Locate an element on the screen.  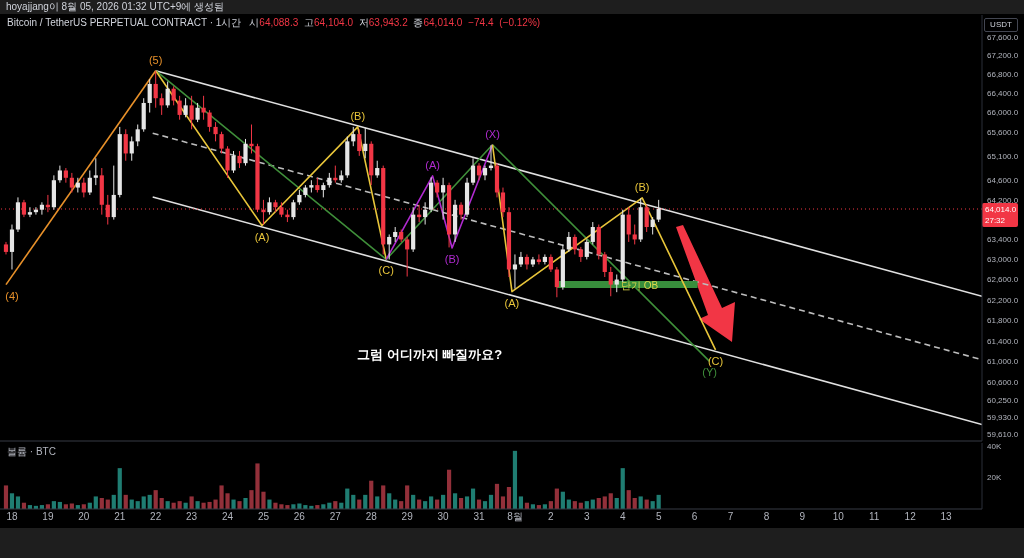
ref-line-label: 64,014.0 is located at coordinates (1001, 210).